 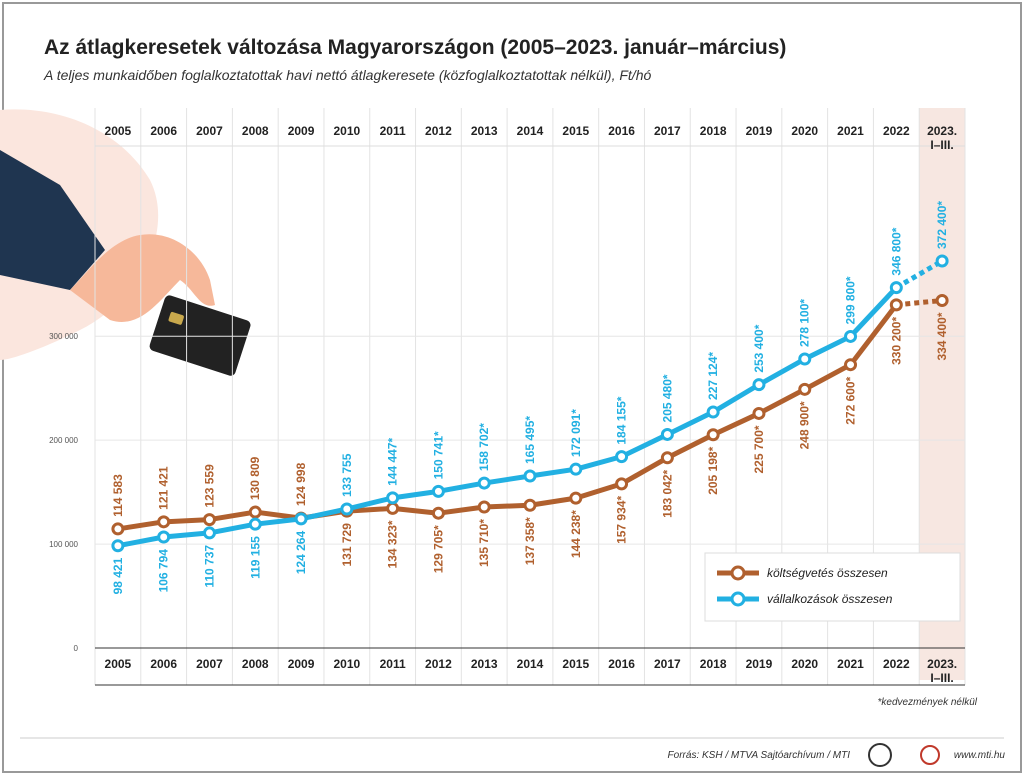 I want to click on data-label: 135 710*, so click(x=484, y=543).